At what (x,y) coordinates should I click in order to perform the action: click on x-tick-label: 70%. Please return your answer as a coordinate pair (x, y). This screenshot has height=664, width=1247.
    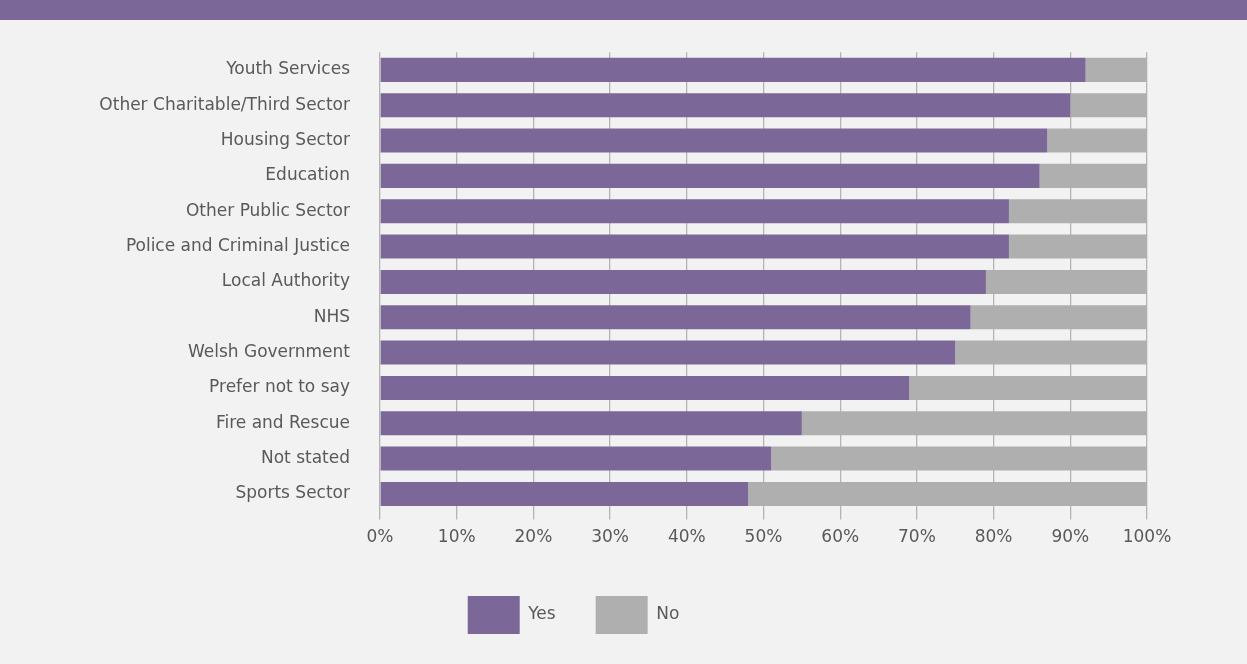
    Looking at the image, I should click on (917, 536).